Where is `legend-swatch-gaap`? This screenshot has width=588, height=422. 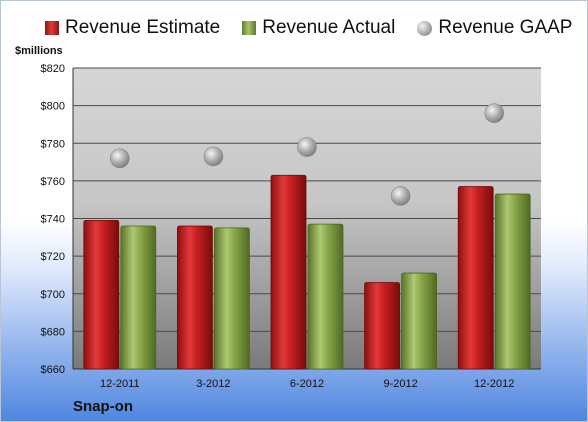 legend-swatch-gaap is located at coordinates (425, 28).